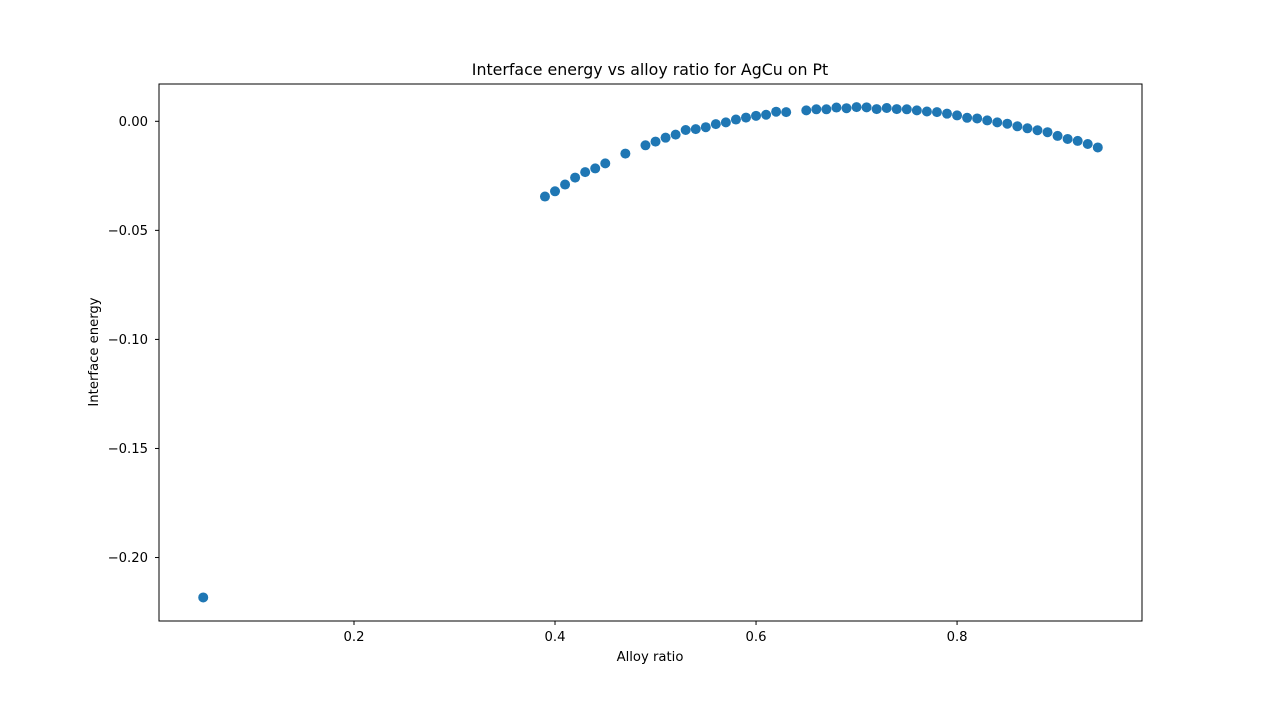  I want to click on x-tick-label: 0.8, so click(957, 637).